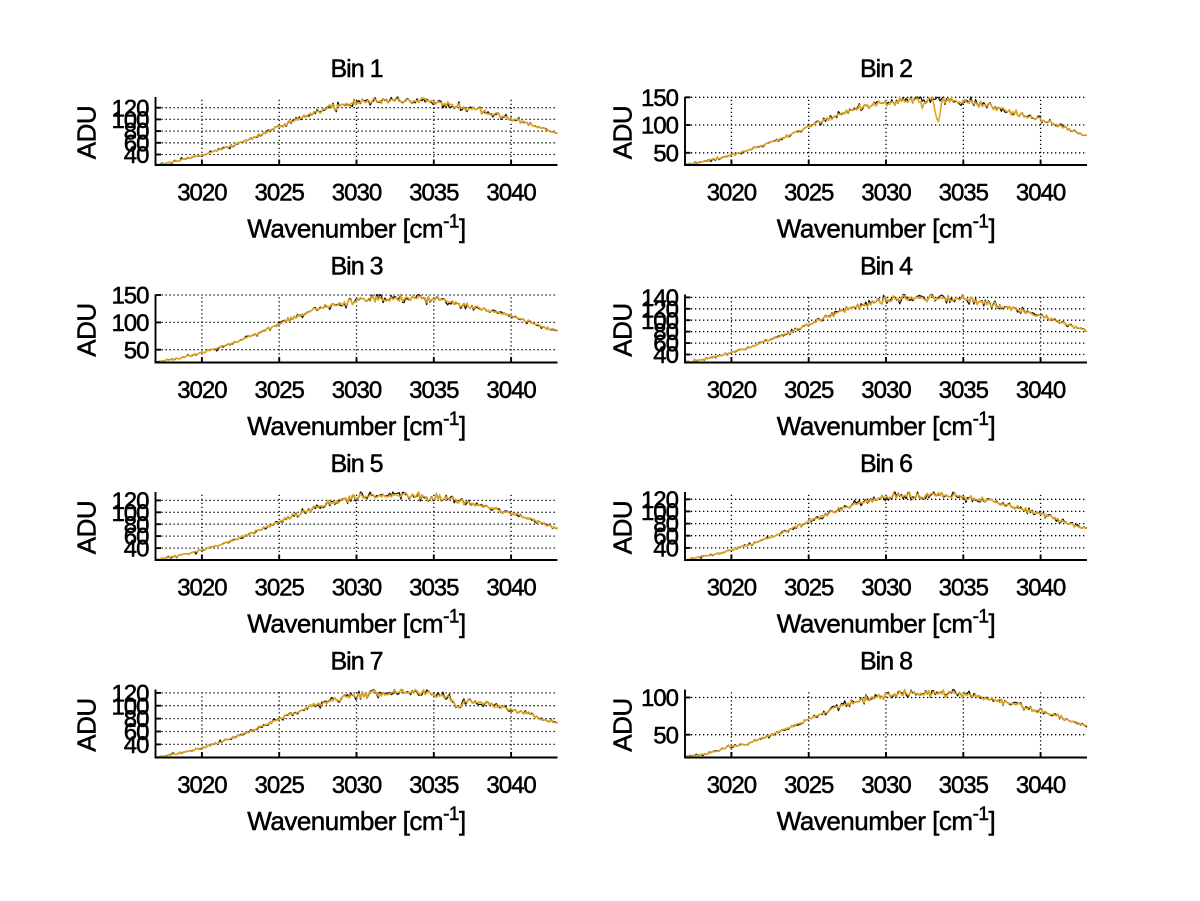 Image resolution: width=1200 pixels, height=901 pixels. I want to click on svg-text: Bin 7, so click(357, 662).